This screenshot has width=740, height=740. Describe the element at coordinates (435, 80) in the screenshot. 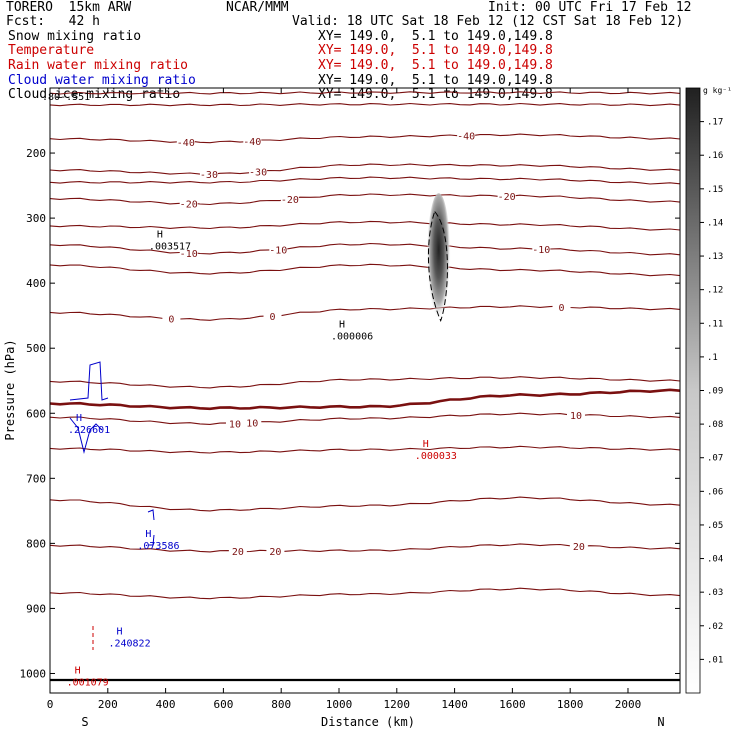

I see `field-cloudwater-xy: XY= 149.0, 5.1 to 149.0,149.8` at that location.